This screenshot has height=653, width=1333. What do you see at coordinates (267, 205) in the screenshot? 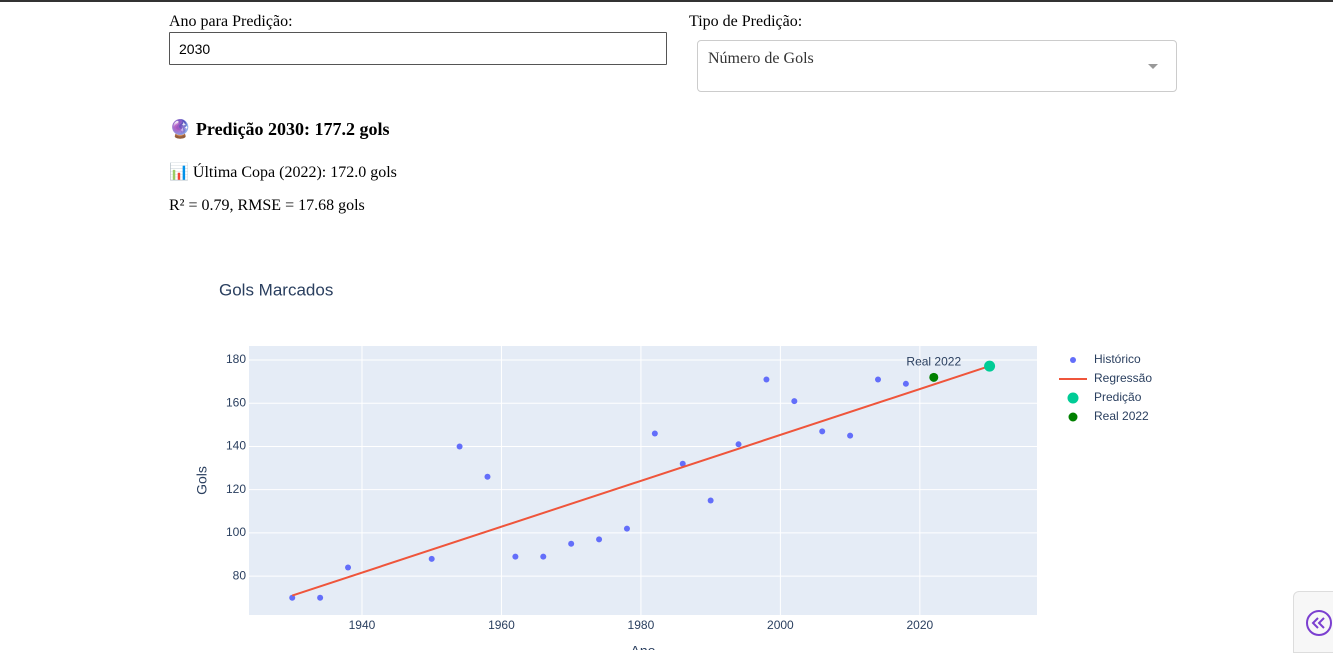
I see `metrics-text: R² = 0.79, RMSE = 17.68 gols` at bounding box center [267, 205].